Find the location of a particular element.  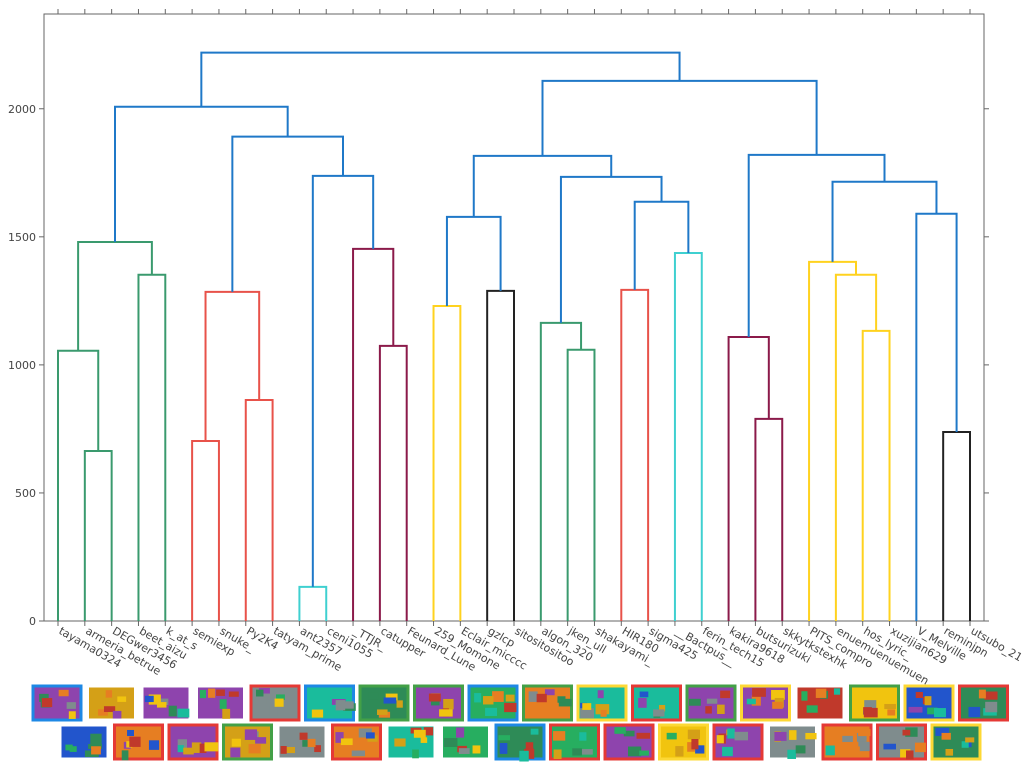

thumbnail is located at coordinates (302, 742).